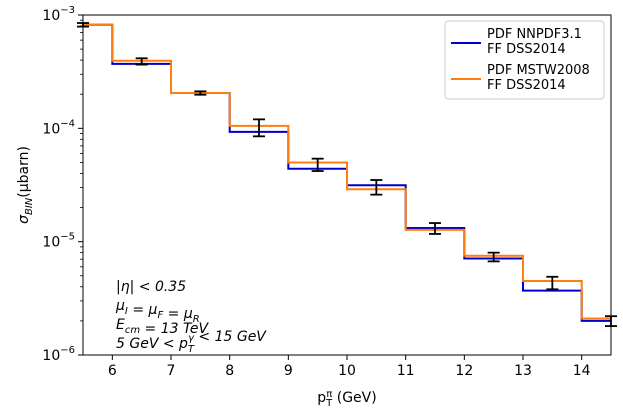  I want to click on x-axis-label: pTπ (GeV), so click(346, 399).